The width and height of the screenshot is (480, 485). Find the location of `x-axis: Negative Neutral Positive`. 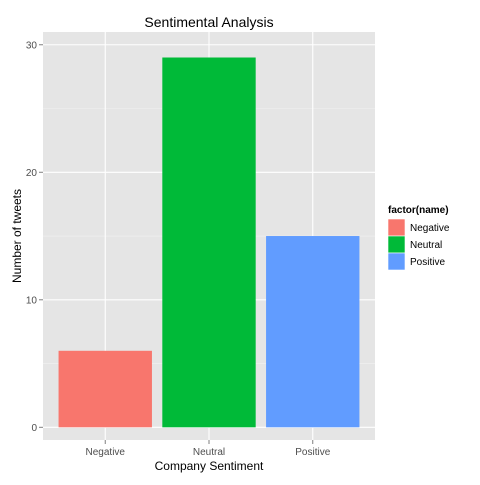

x-axis: Negative Neutral Positive is located at coordinates (208, 449).